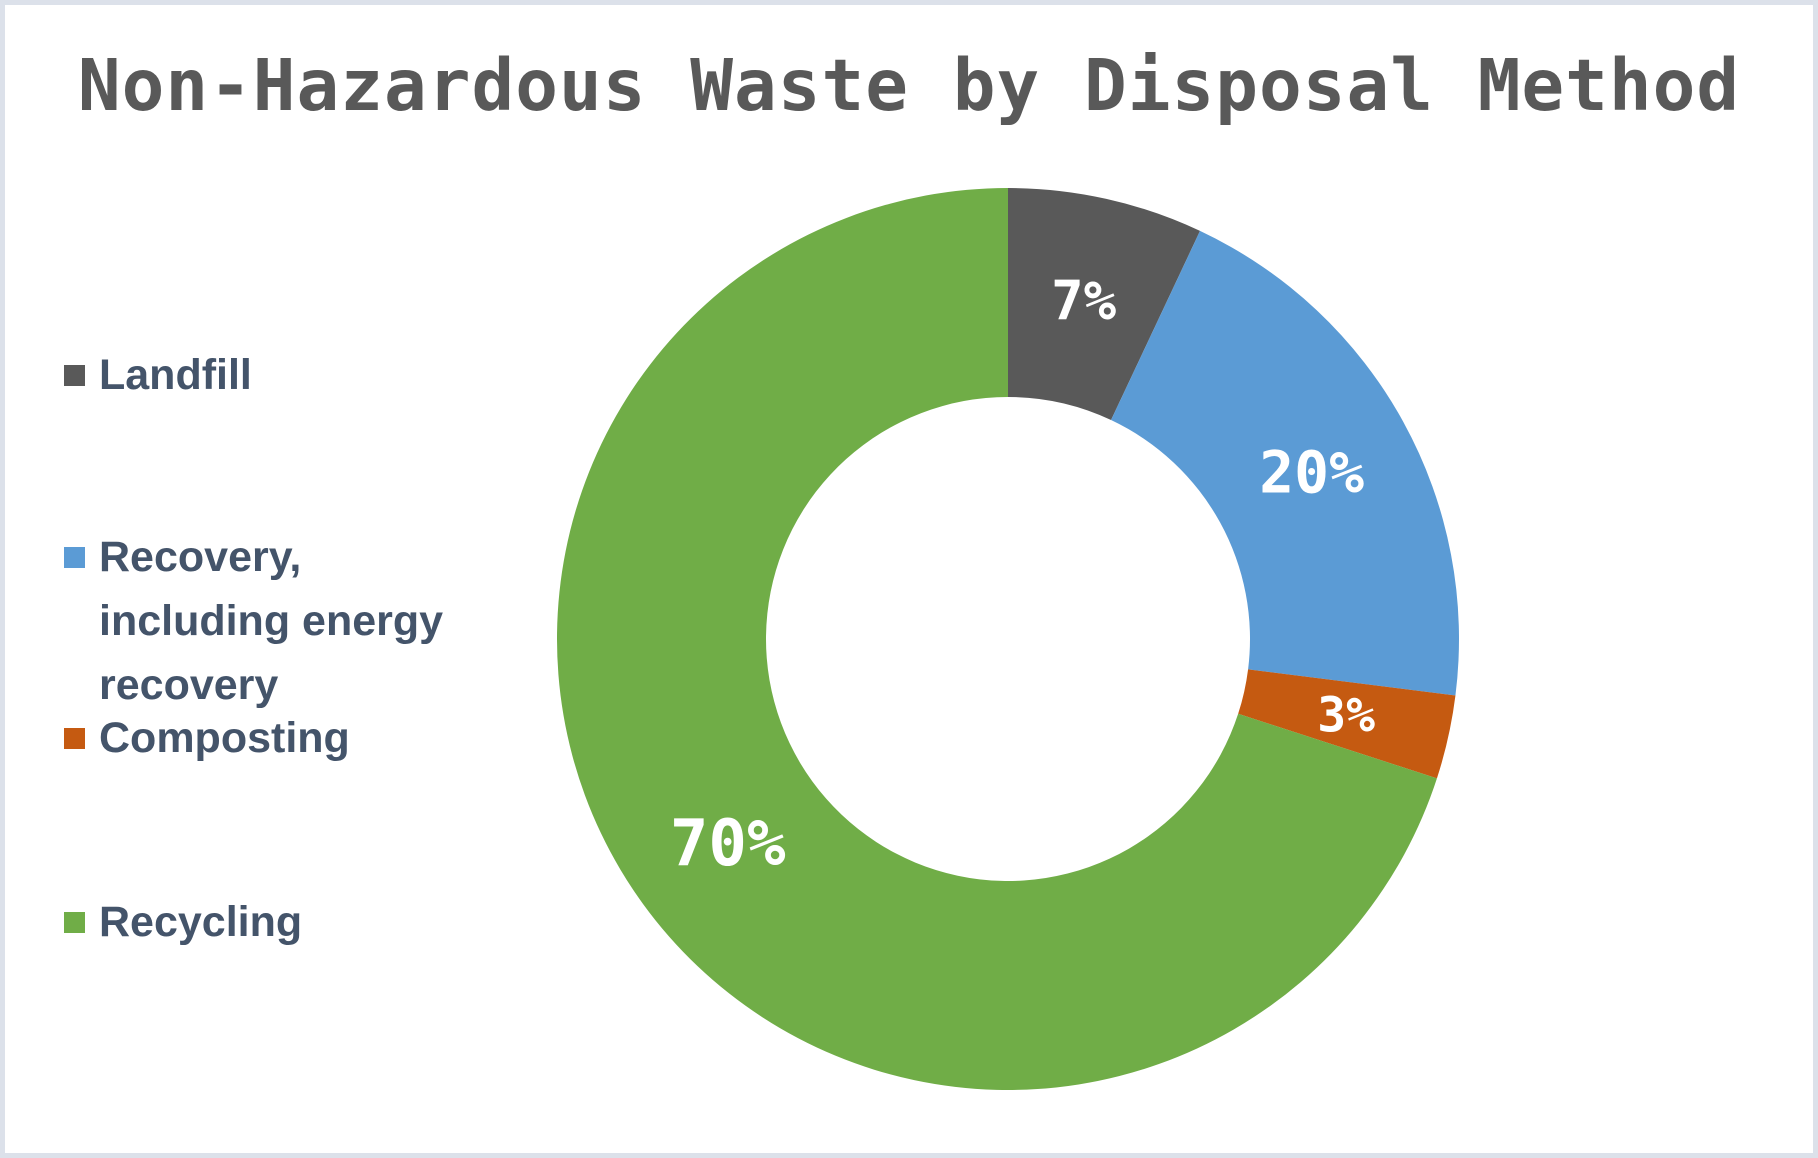  I want to click on legend-item-composting: Composting, so click(207, 738).